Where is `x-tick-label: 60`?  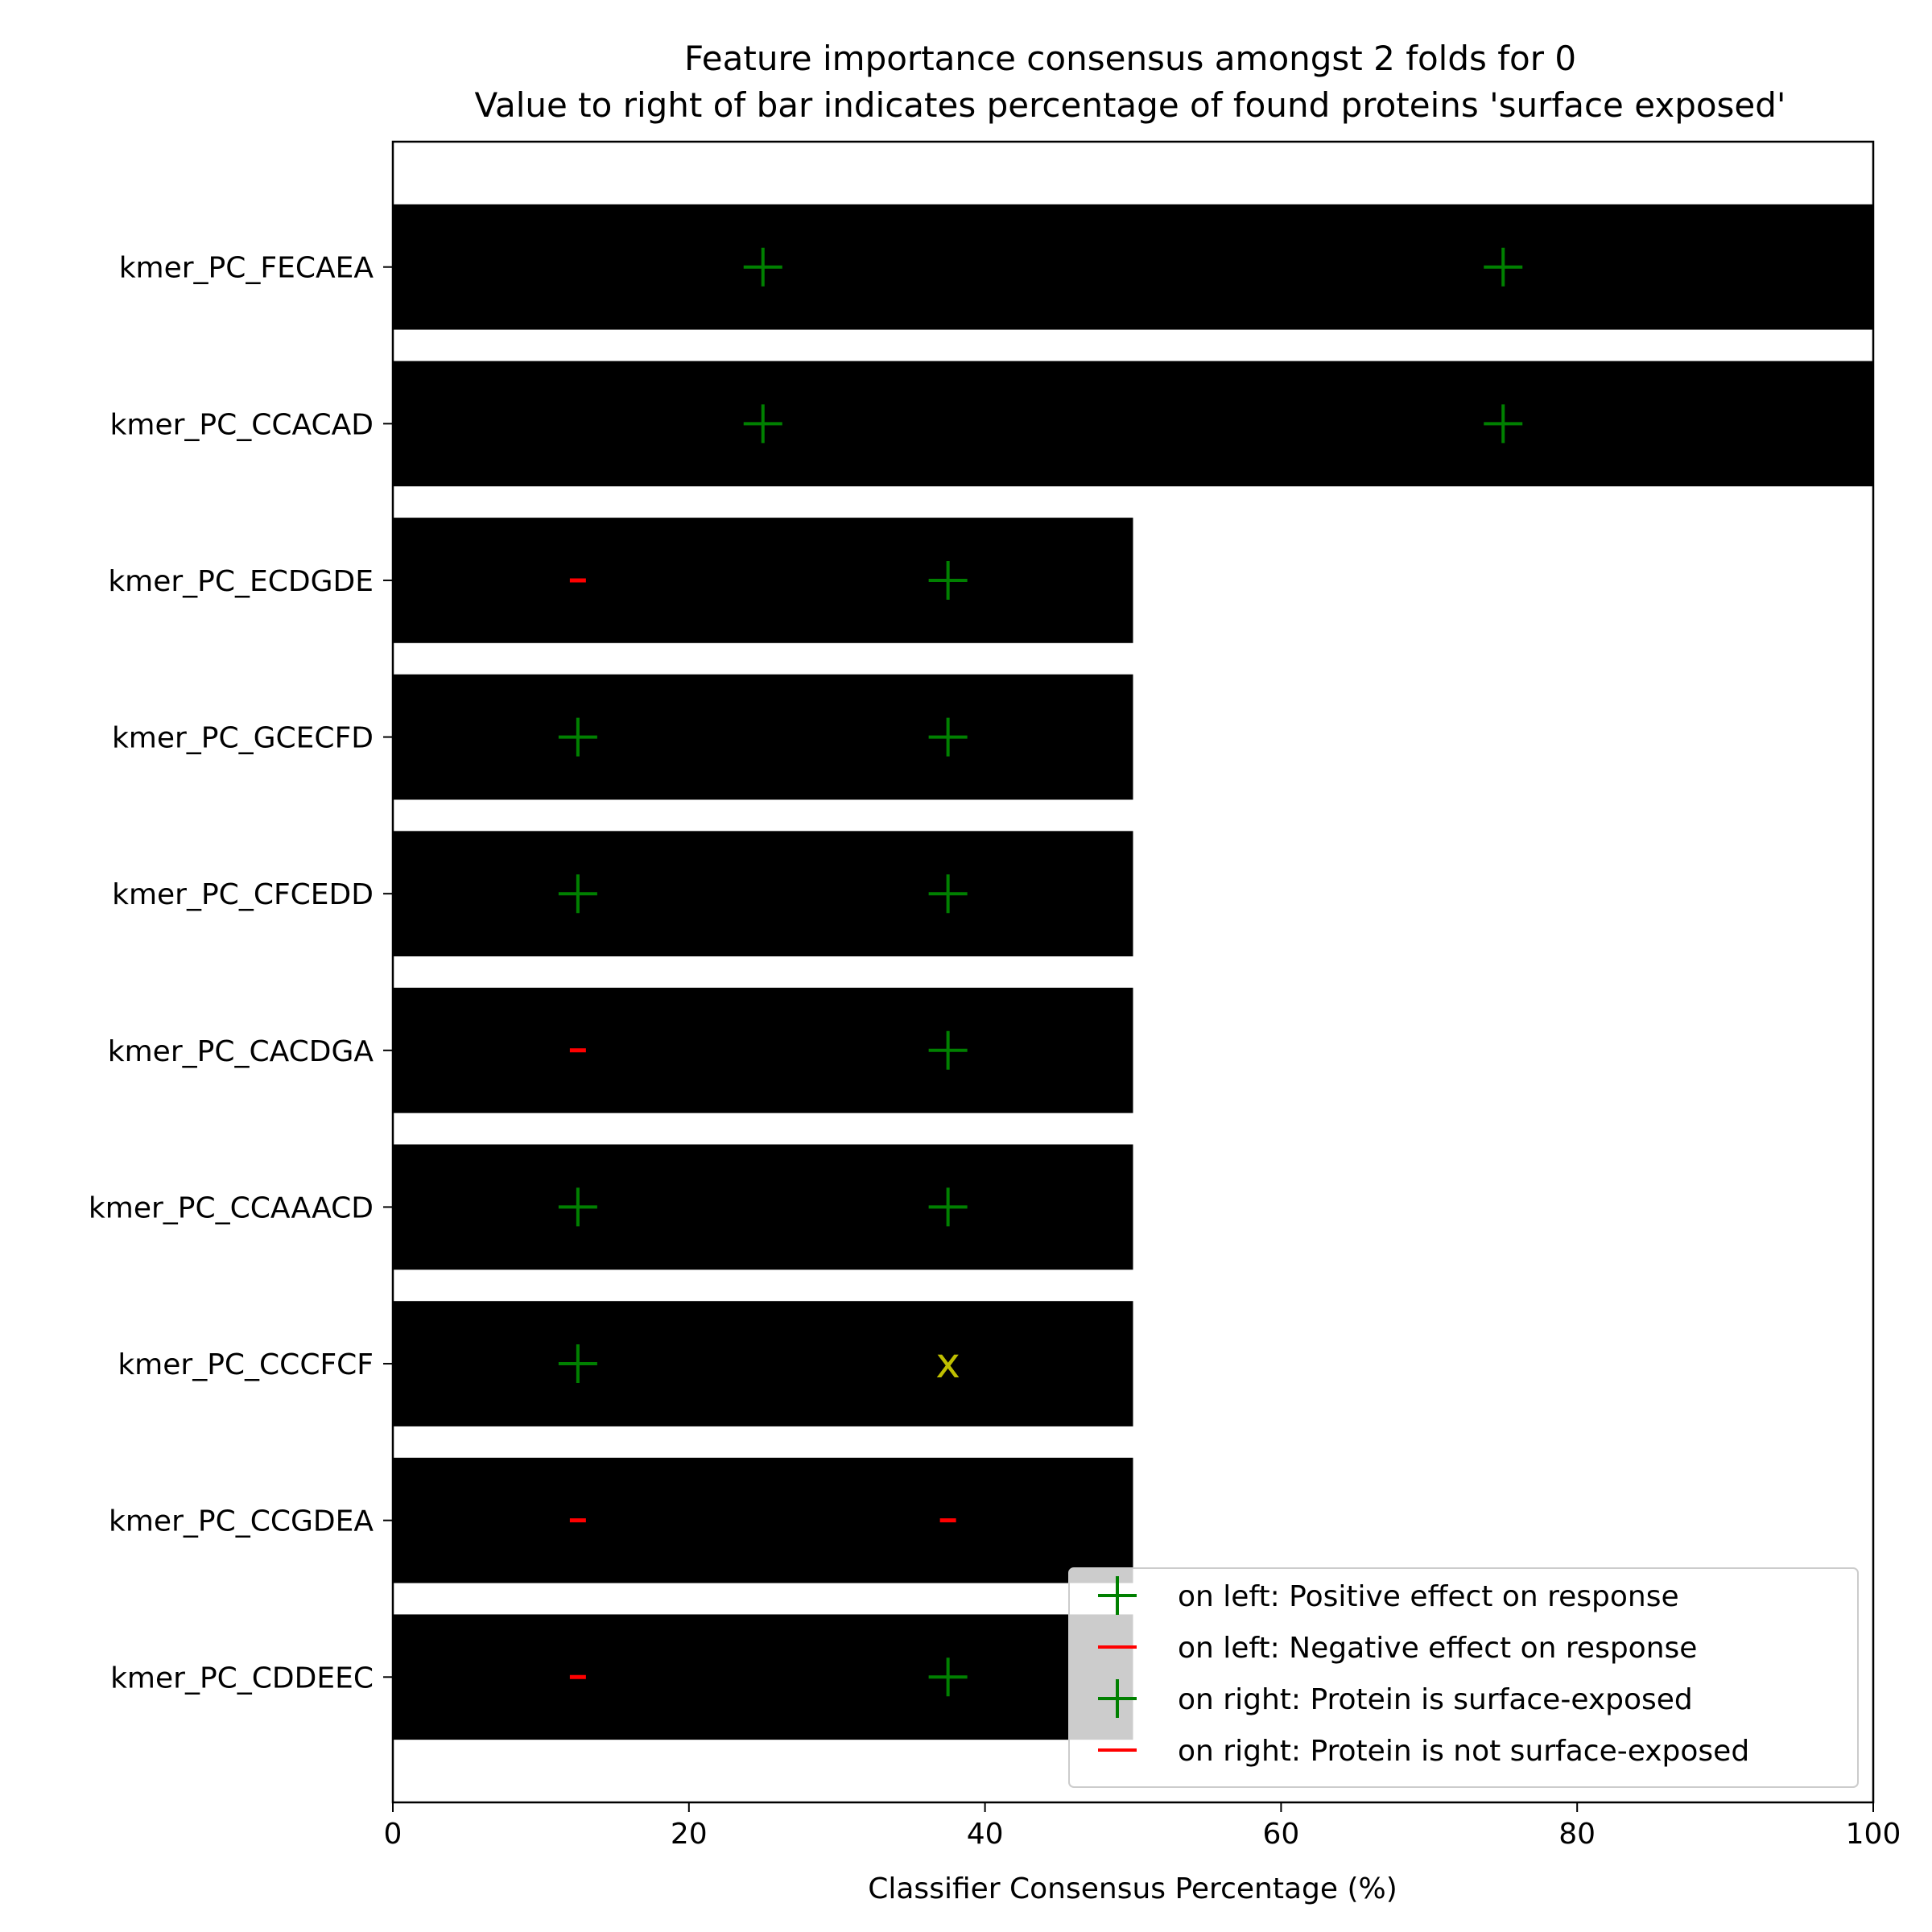
x-tick-label: 60 is located at coordinates (1280, 1834).